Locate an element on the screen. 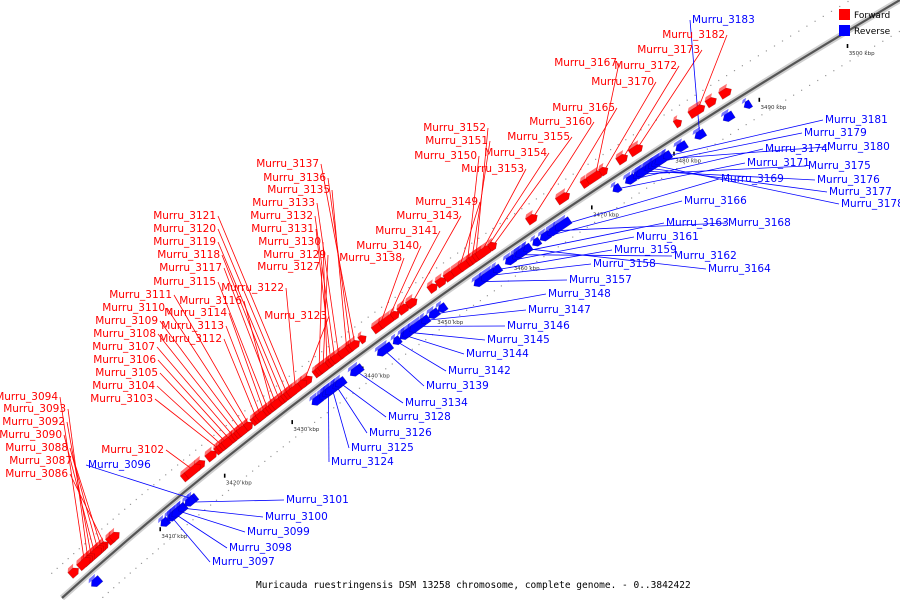 This screenshot has width=900, height=600. forward-gene-label: Murru_3140 is located at coordinates (387, 246).